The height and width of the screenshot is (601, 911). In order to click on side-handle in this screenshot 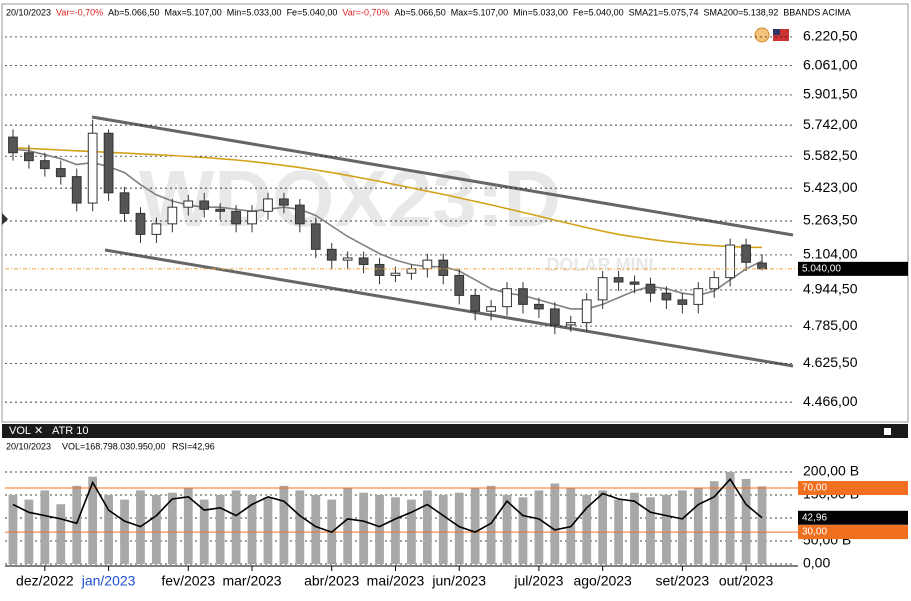, I will do `click(5, 219)`.